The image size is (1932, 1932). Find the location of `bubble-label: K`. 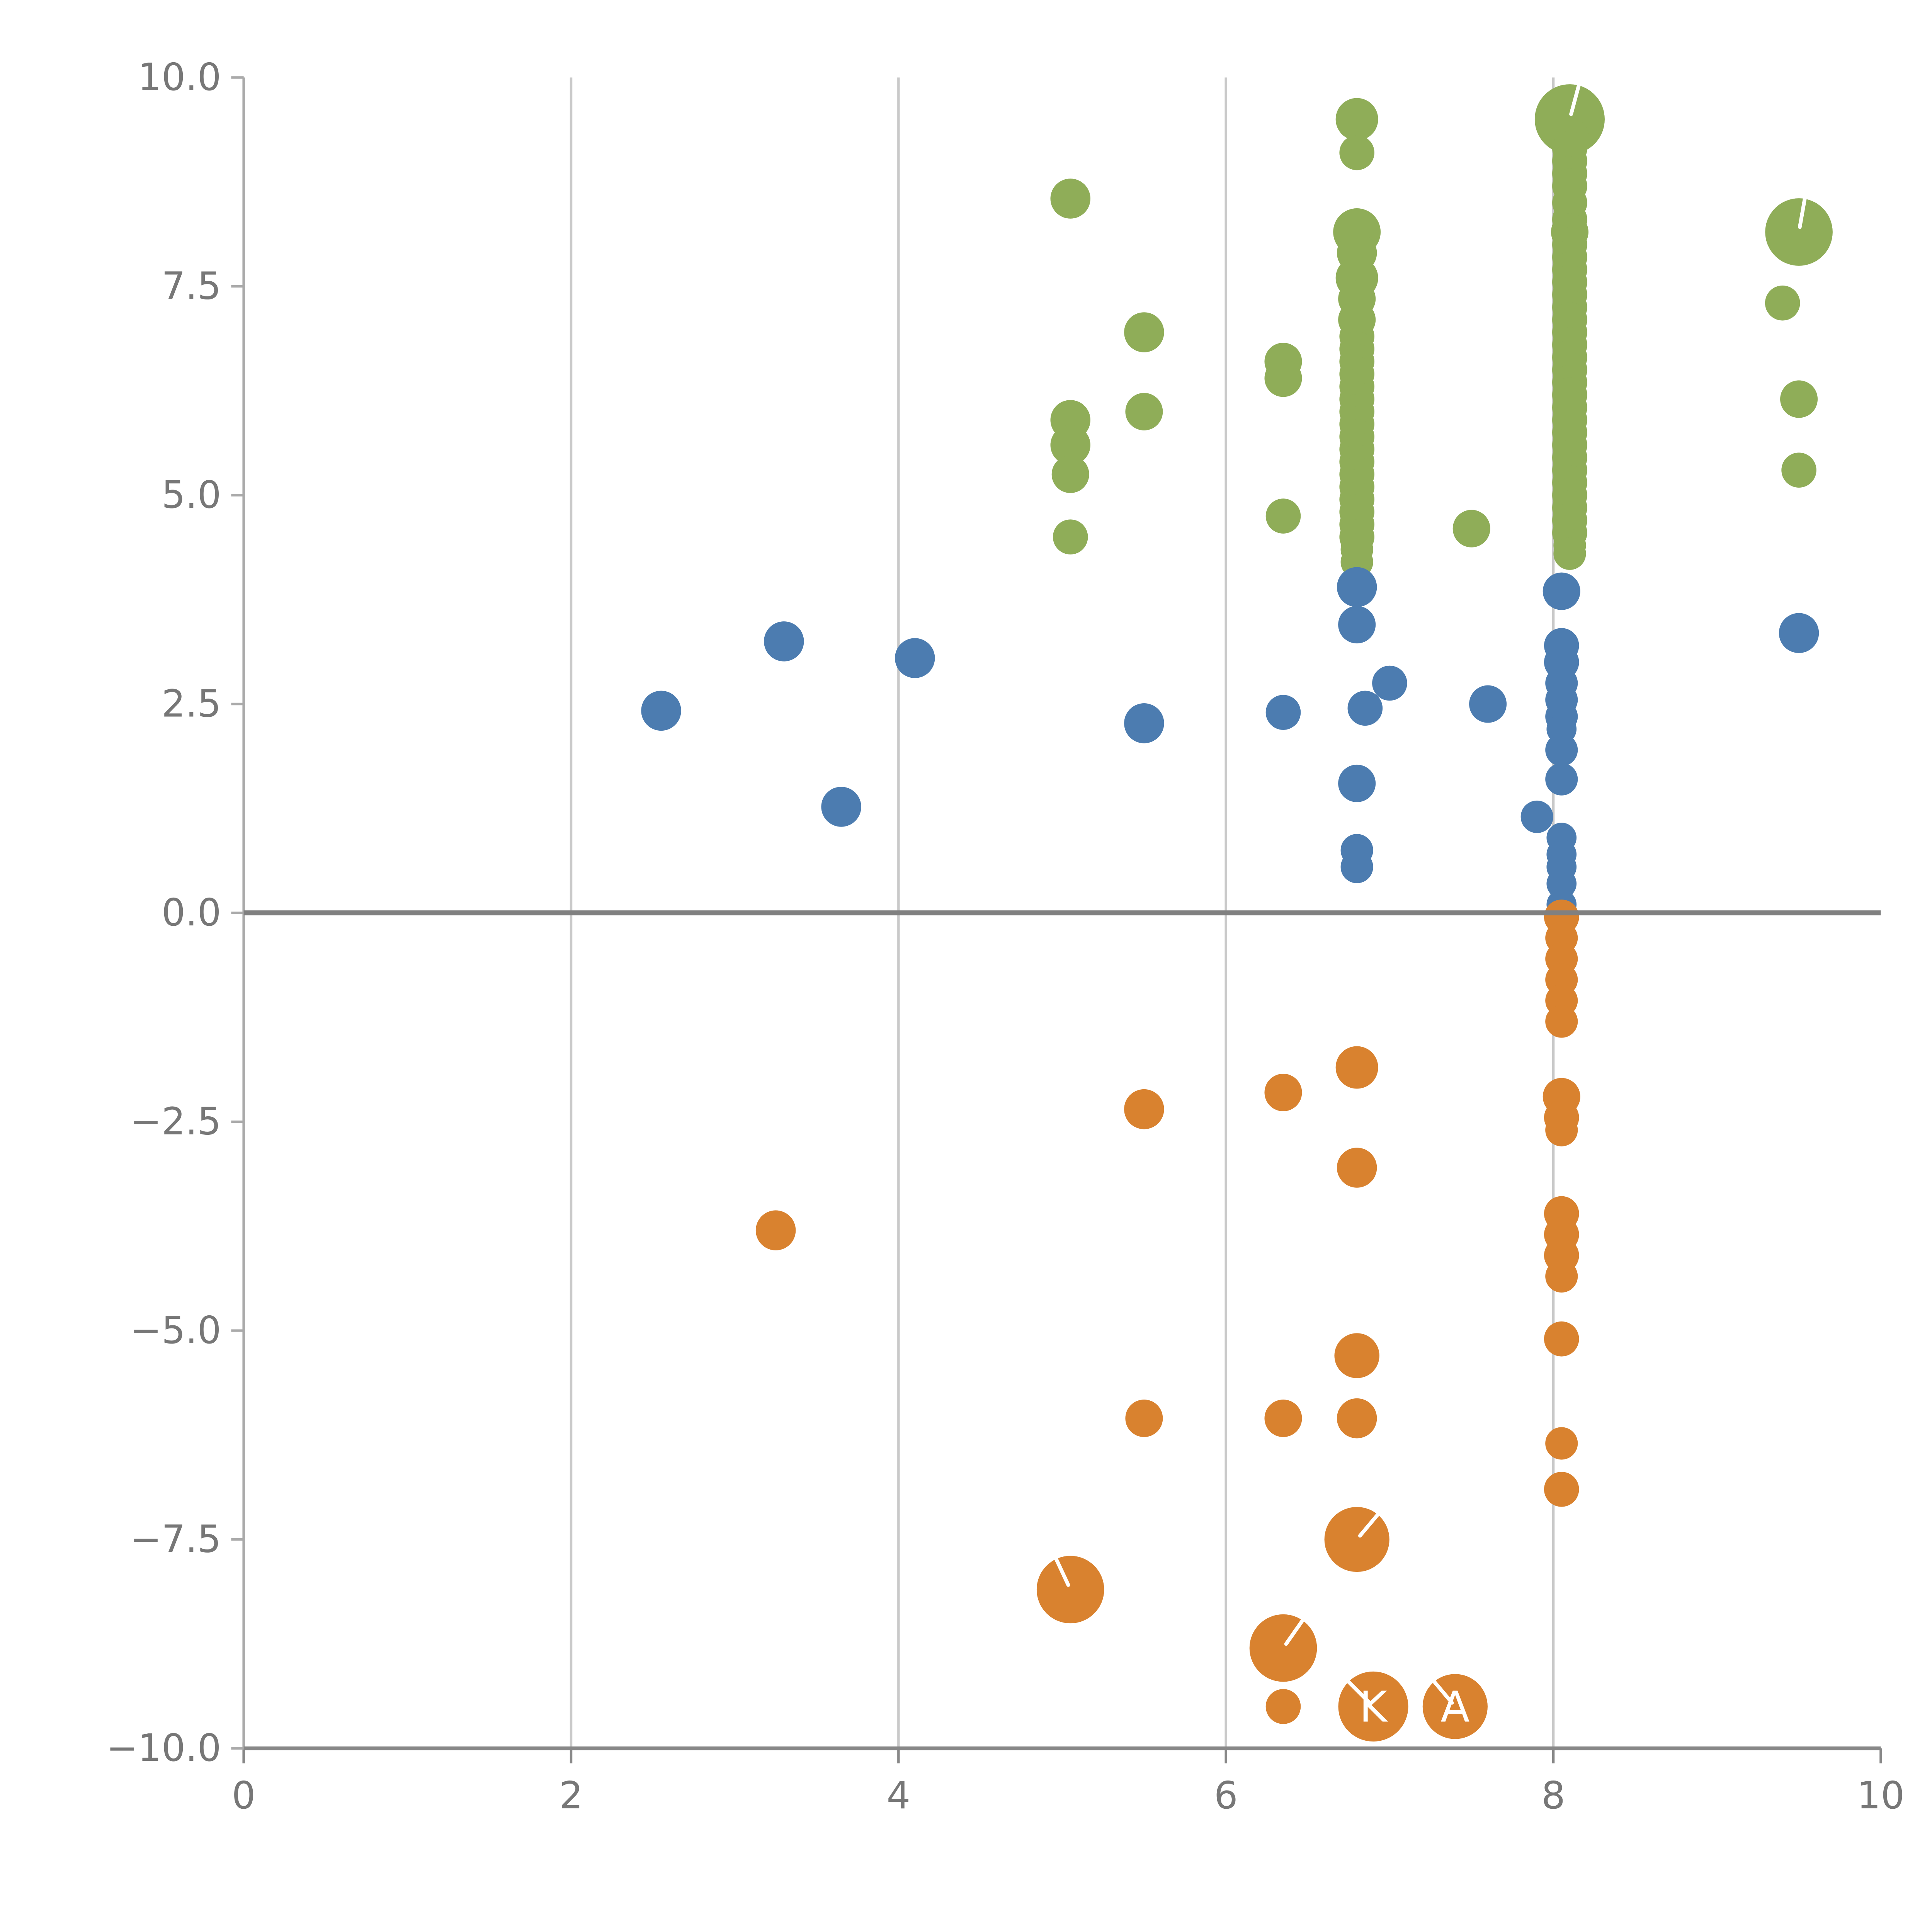

bubble-label: K is located at coordinates (1374, 1707).